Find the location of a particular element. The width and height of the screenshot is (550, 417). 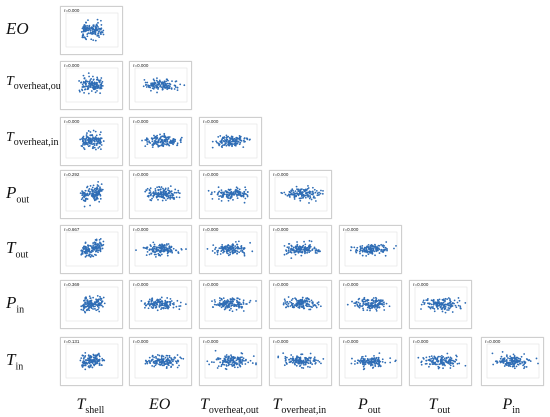

axes-frame is located at coordinates (231, 249).